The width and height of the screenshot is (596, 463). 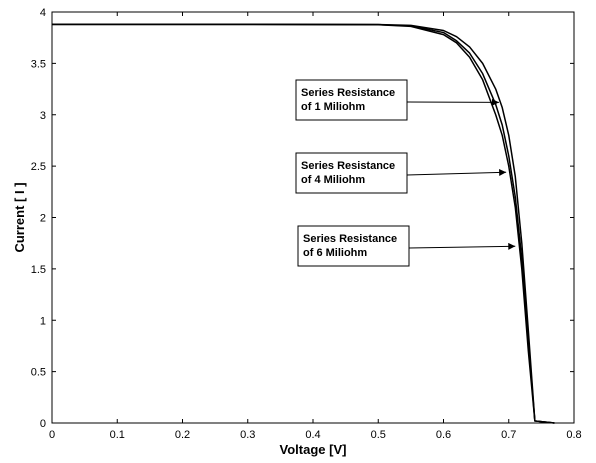 What do you see at coordinates (43, 116) in the screenshot?
I see `y-tick-label: 3` at bounding box center [43, 116].